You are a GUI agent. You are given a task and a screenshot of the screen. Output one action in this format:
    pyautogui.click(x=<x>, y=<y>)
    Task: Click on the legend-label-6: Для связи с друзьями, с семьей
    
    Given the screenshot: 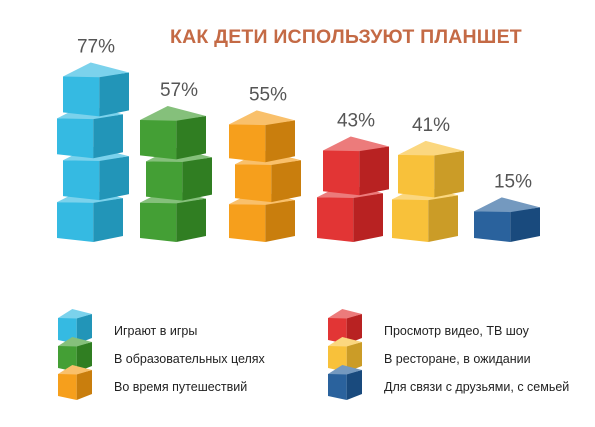 What is the action you would take?
    pyautogui.click(x=476, y=387)
    